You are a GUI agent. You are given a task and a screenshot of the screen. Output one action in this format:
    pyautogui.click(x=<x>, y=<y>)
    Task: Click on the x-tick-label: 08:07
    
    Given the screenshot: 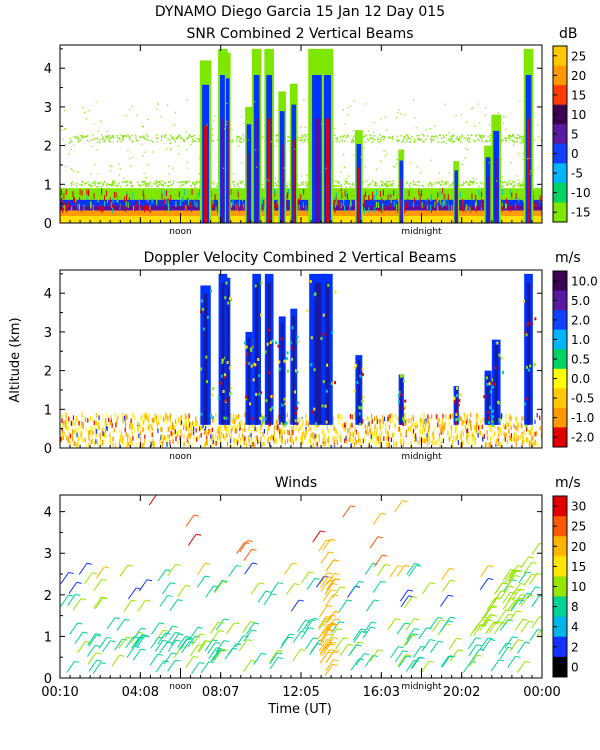 What is the action you would take?
    pyautogui.click(x=220, y=692)
    